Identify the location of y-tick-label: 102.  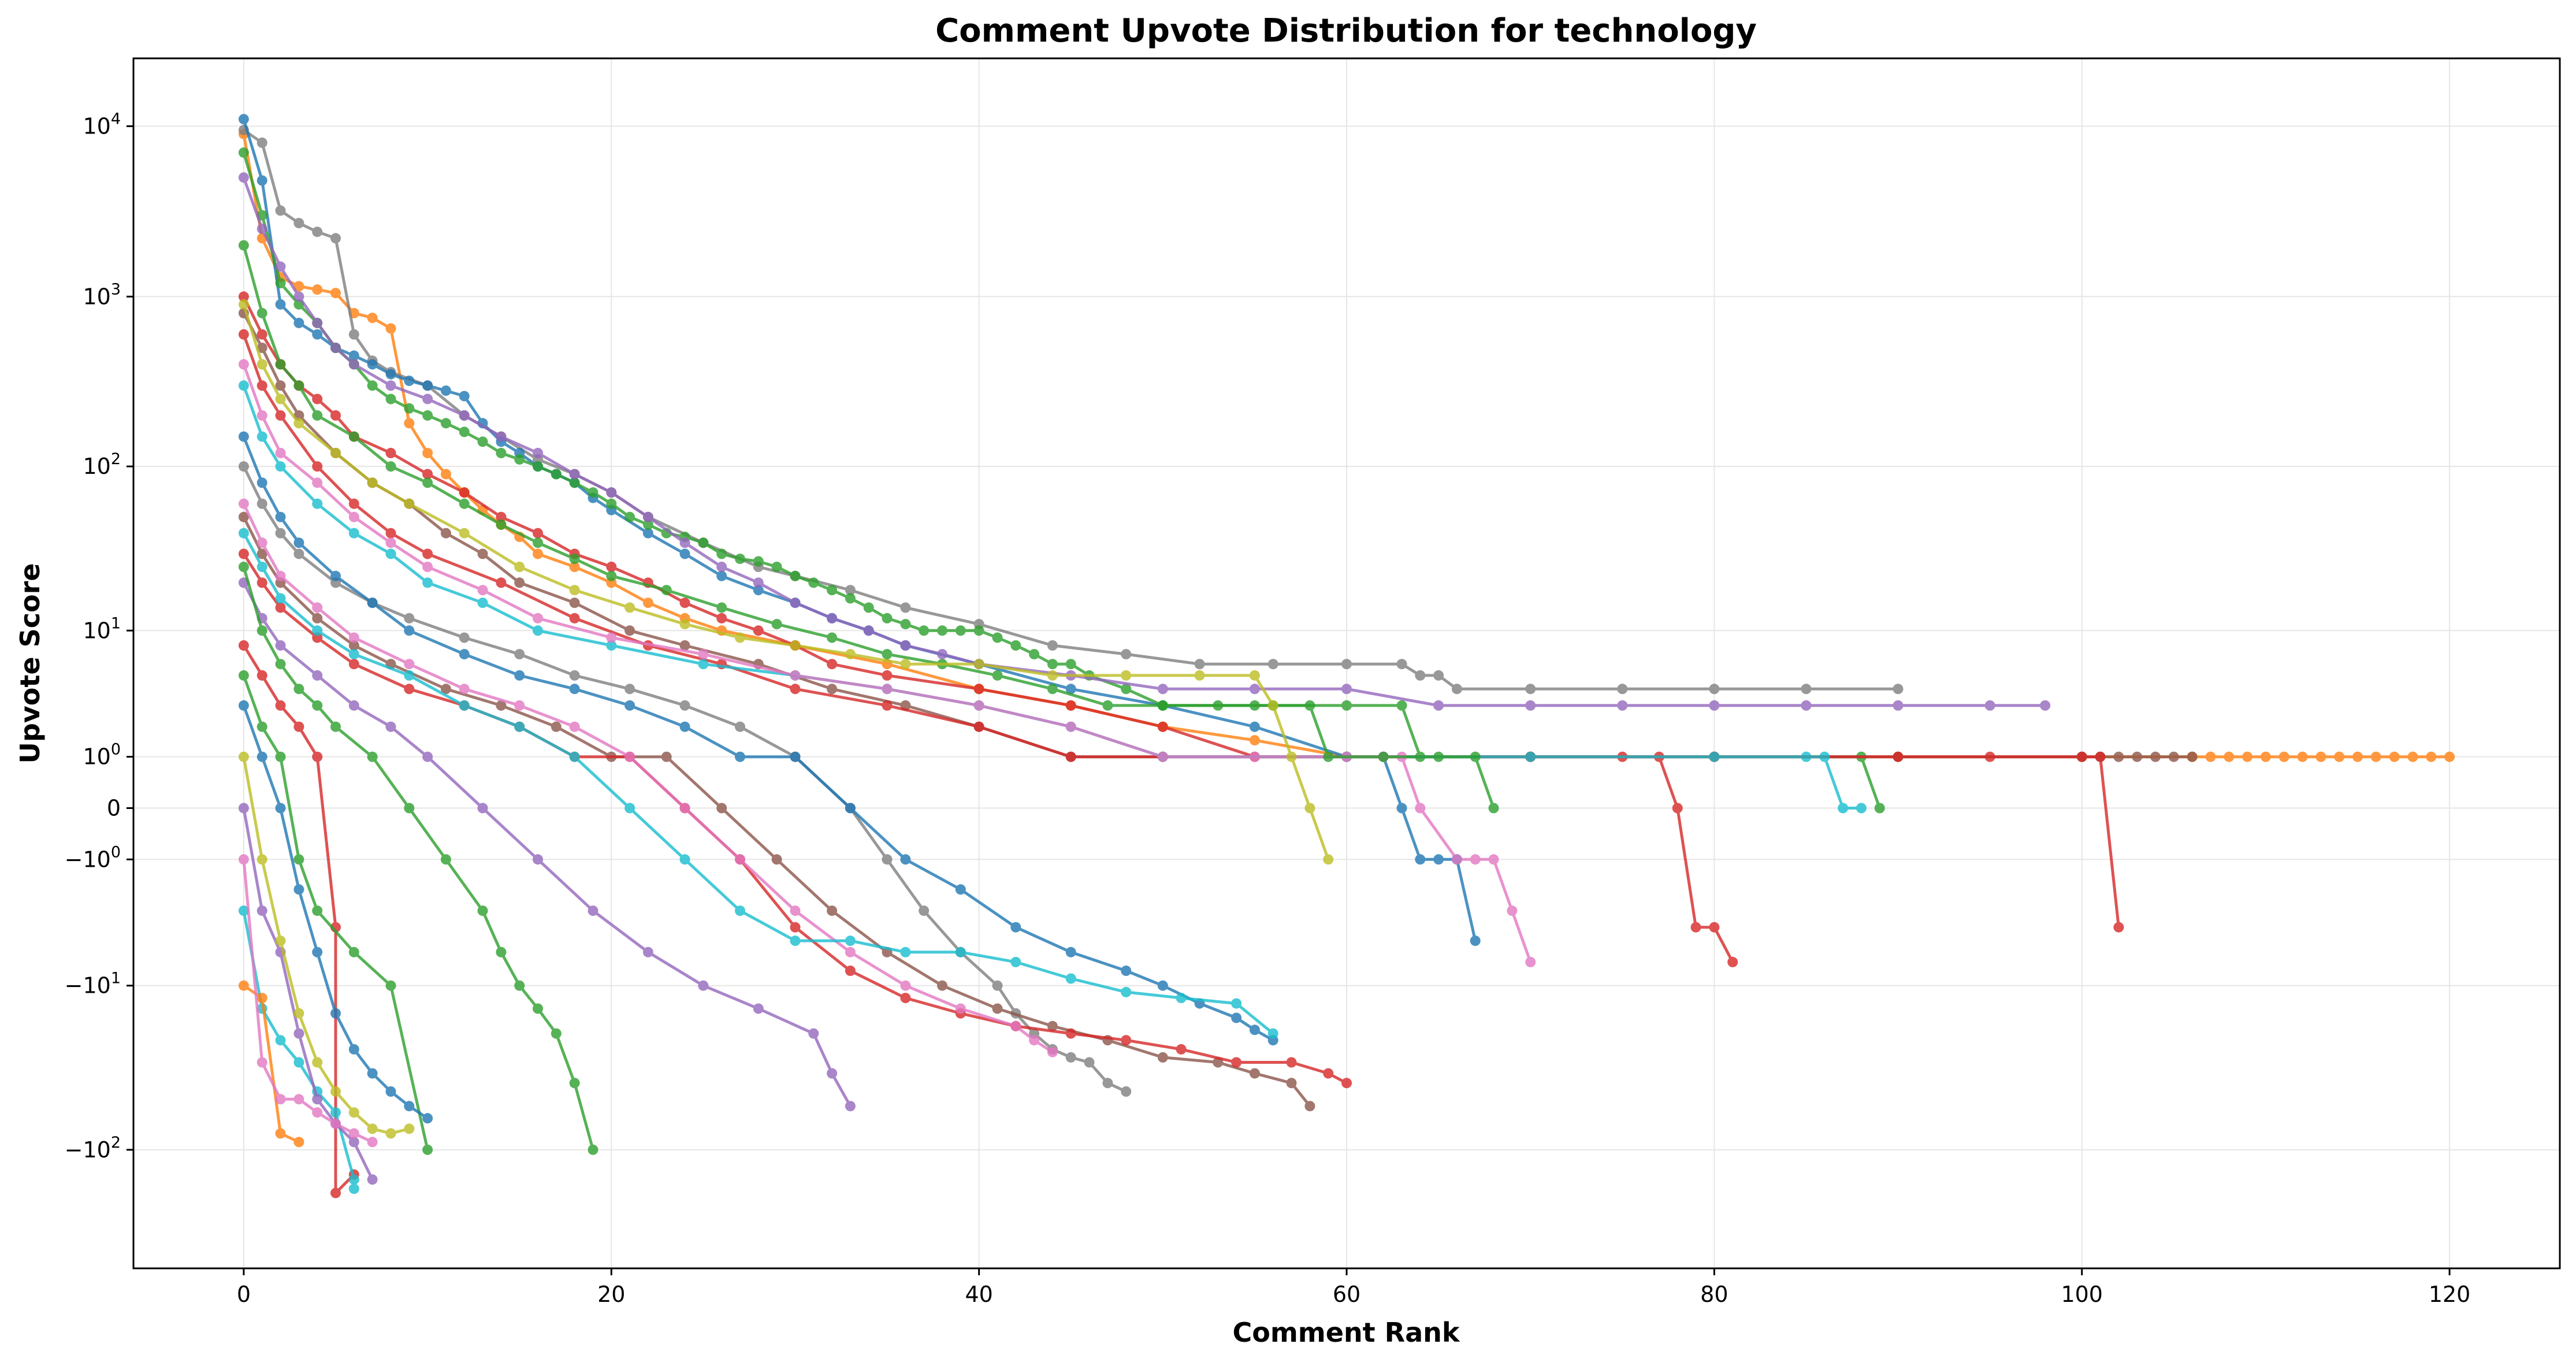
(102, 464).